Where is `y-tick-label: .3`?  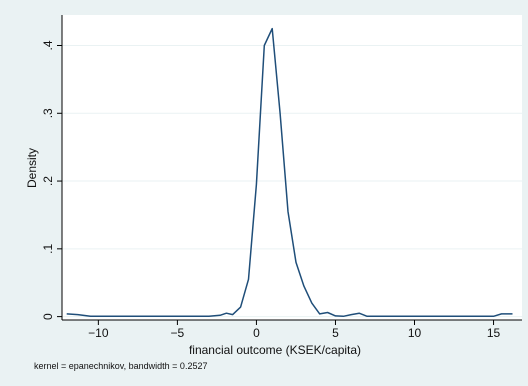 y-tick-label: .3 is located at coordinates (48, 113).